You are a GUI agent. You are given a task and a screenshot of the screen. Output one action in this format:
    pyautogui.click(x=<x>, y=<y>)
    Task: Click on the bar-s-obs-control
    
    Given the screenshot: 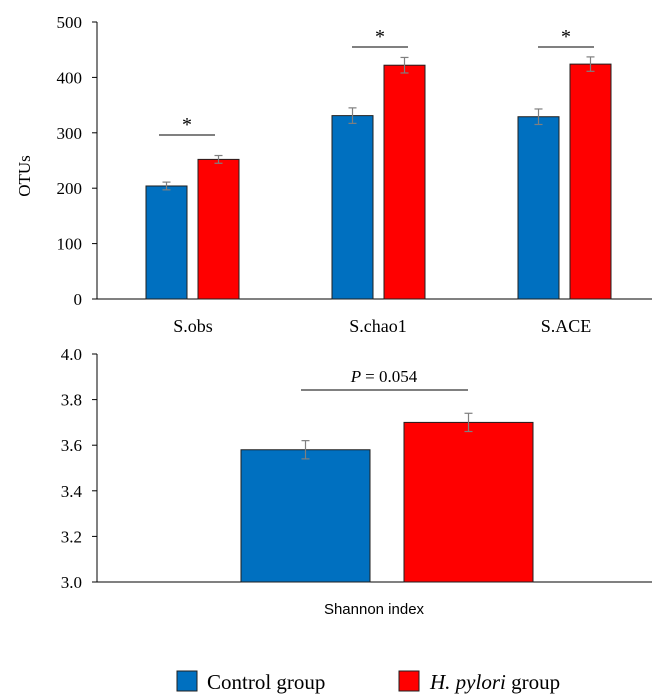 What is the action you would take?
    pyautogui.click(x=166, y=242)
    